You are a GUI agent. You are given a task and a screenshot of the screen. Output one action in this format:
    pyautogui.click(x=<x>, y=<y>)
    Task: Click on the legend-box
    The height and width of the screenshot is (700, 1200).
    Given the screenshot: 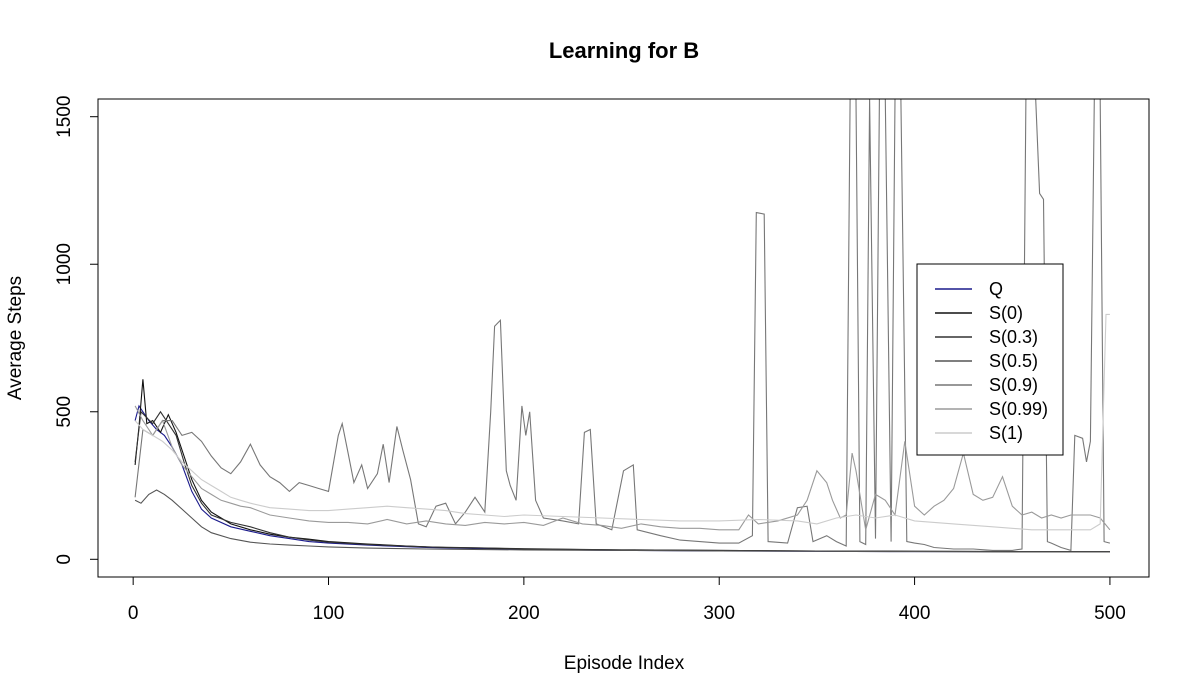 What is the action you would take?
    pyautogui.click(x=990, y=359)
    